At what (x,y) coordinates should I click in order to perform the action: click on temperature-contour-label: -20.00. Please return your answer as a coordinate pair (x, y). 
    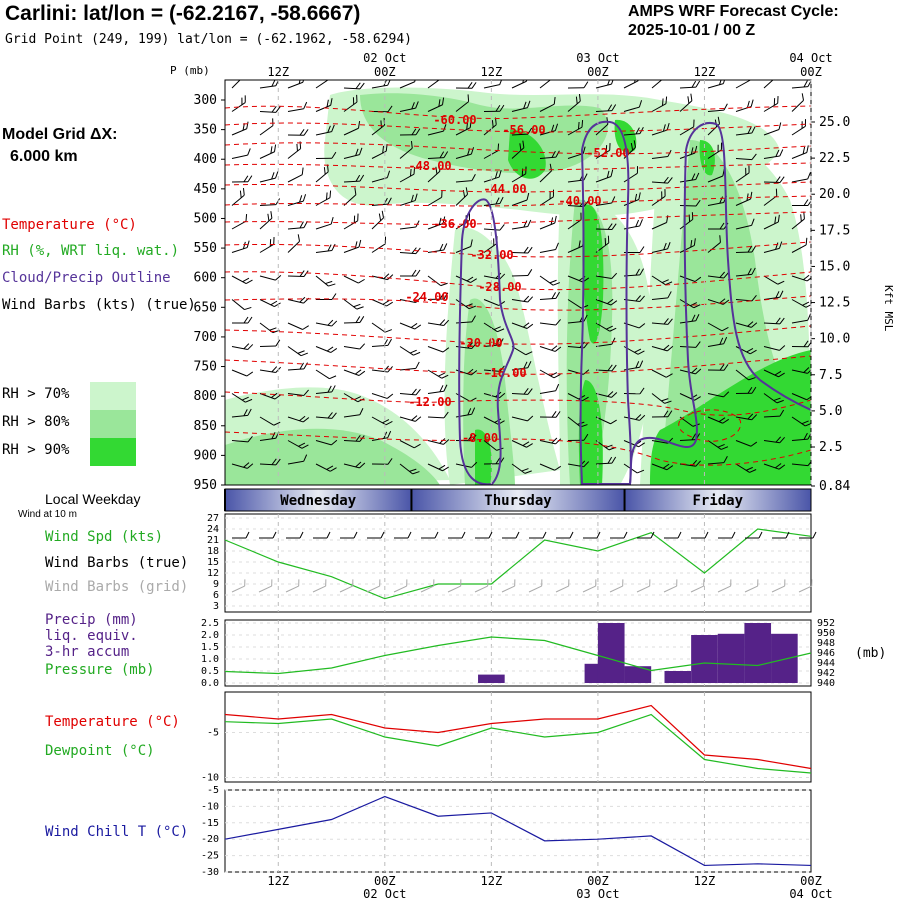
    Looking at the image, I should click on (480, 343).